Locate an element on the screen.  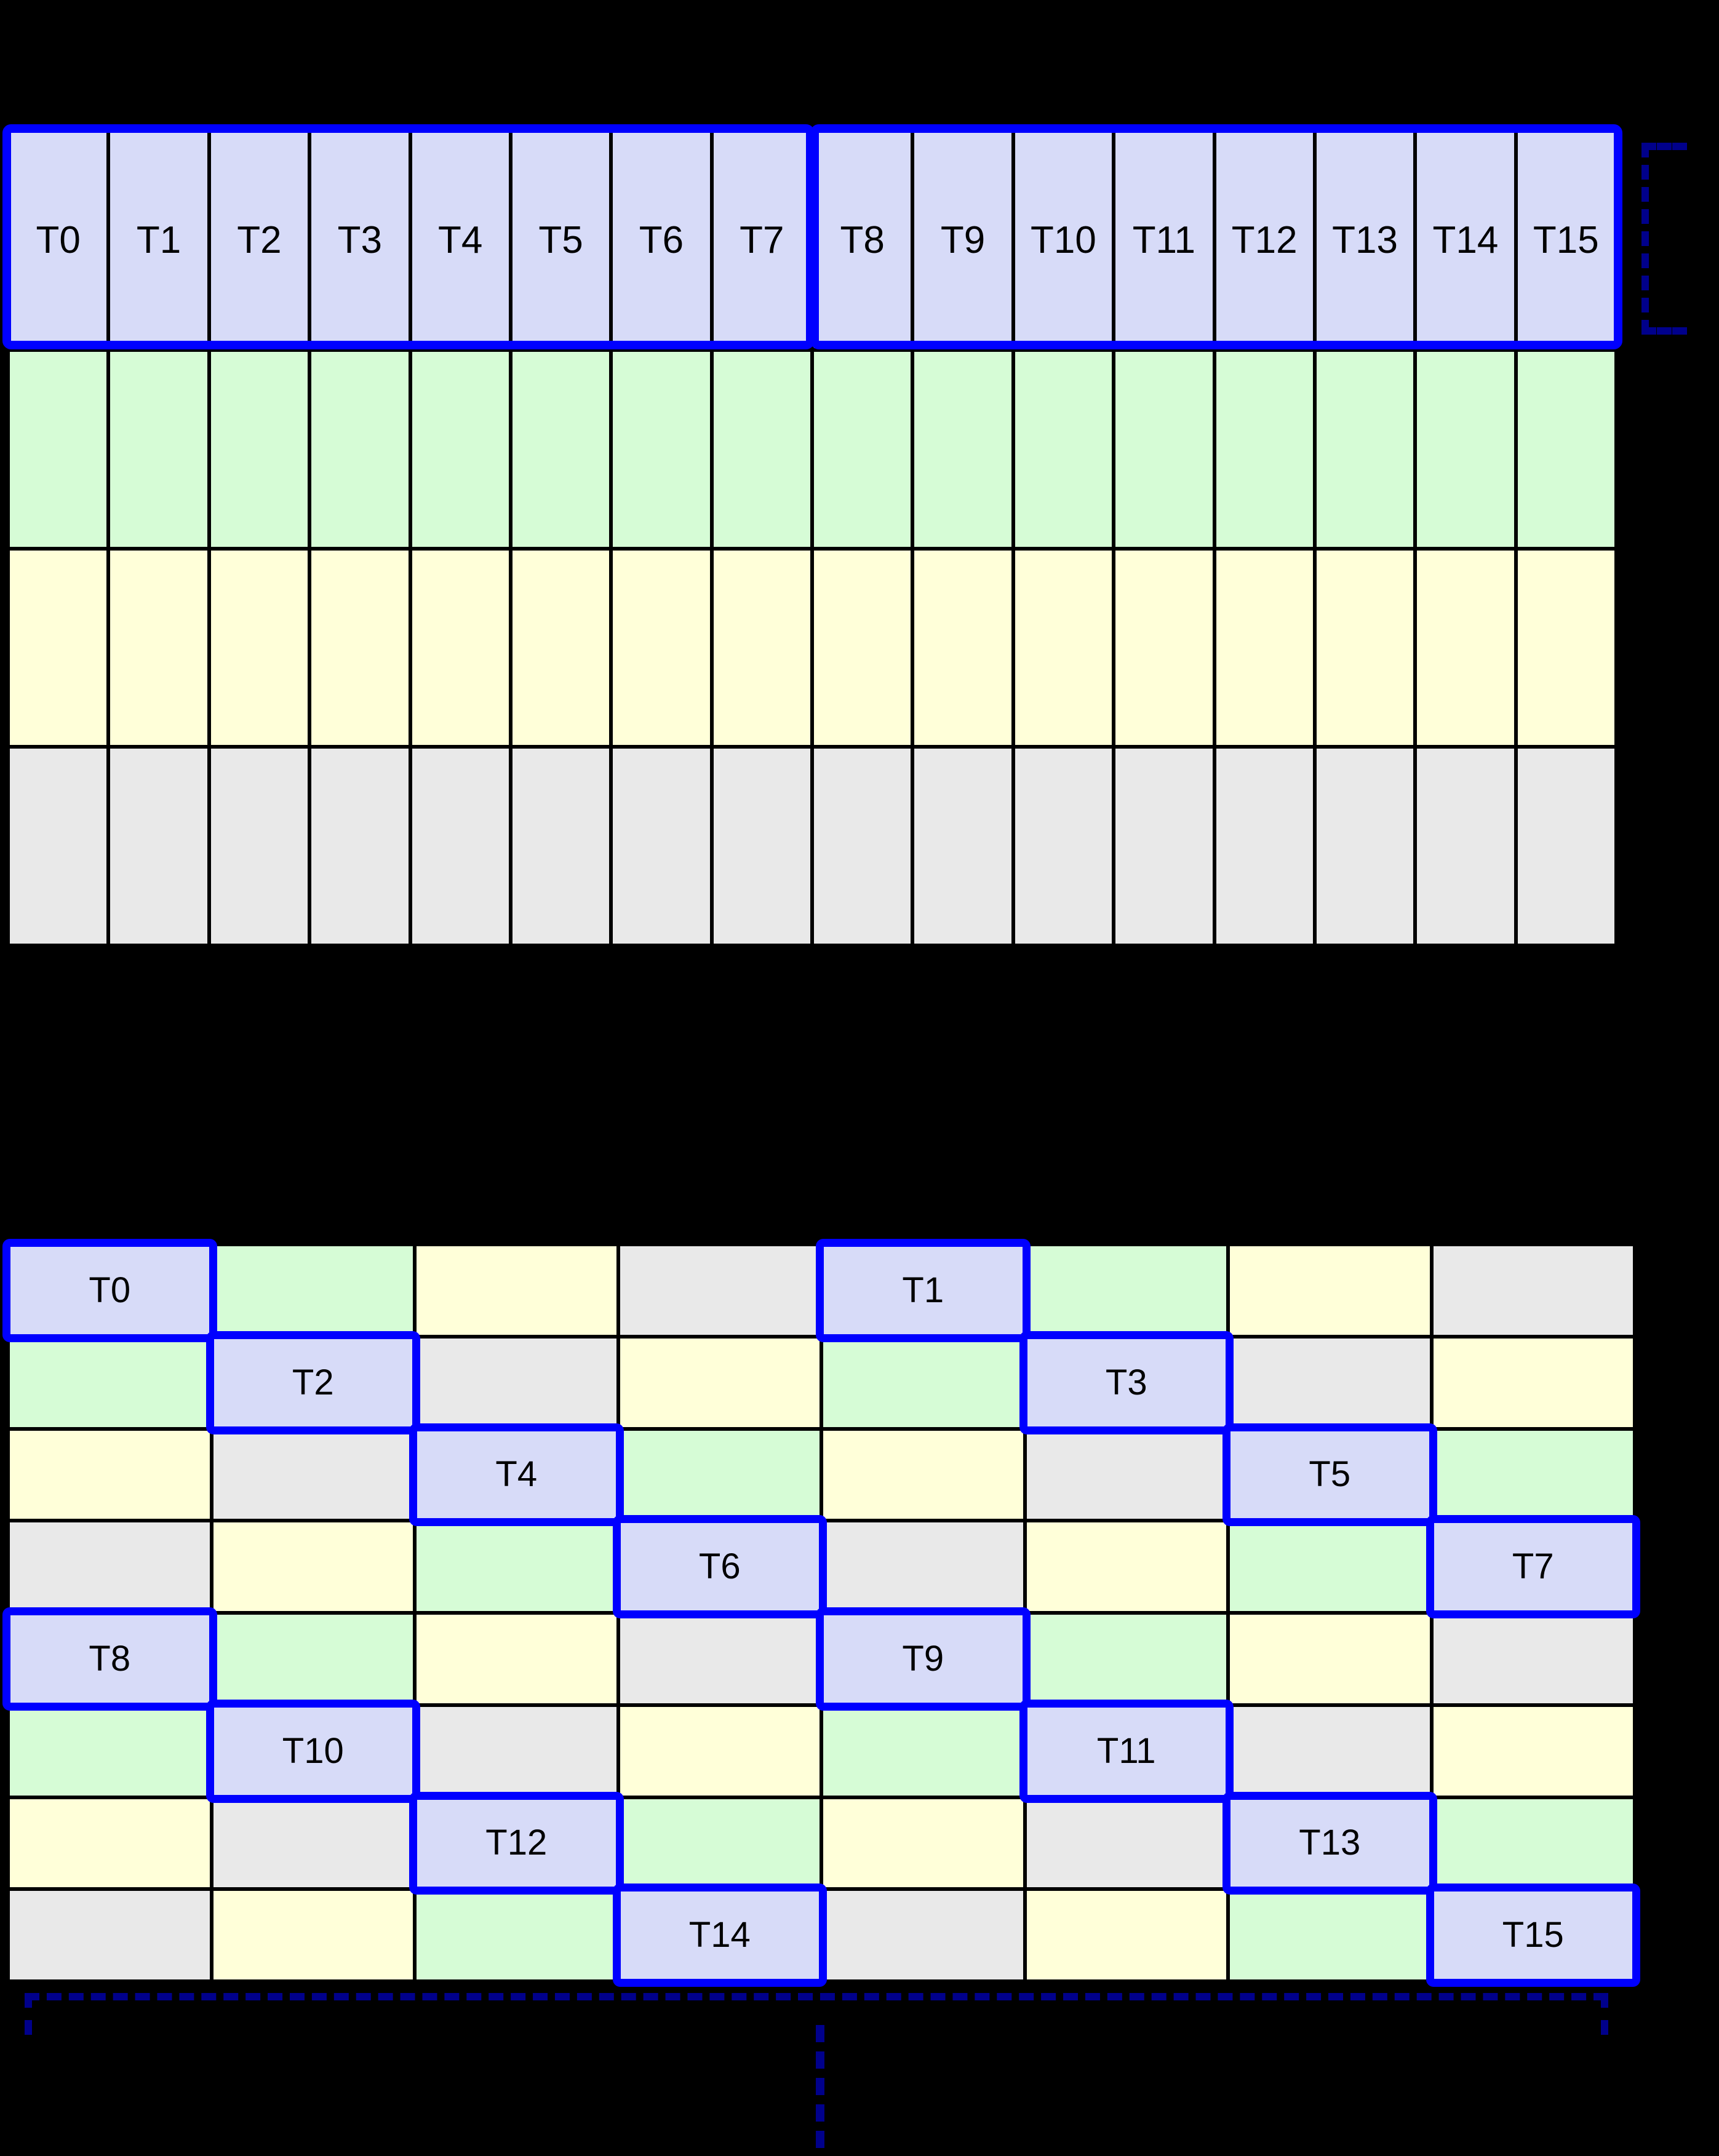
thread-cell-t9: T9 is located at coordinates (962, 240).